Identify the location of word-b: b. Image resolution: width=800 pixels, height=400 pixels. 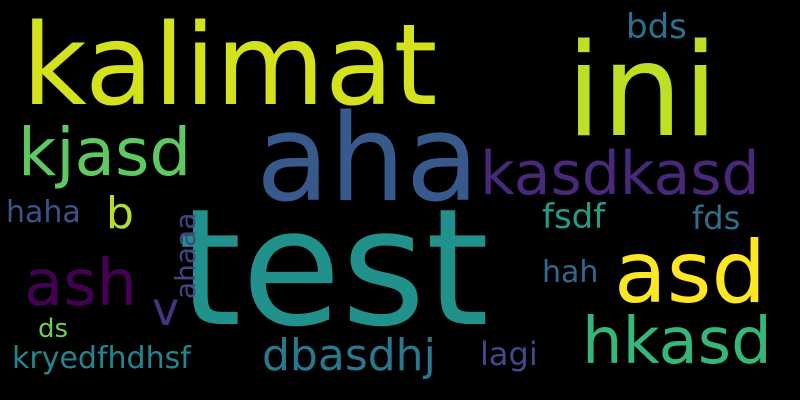
(120, 213).